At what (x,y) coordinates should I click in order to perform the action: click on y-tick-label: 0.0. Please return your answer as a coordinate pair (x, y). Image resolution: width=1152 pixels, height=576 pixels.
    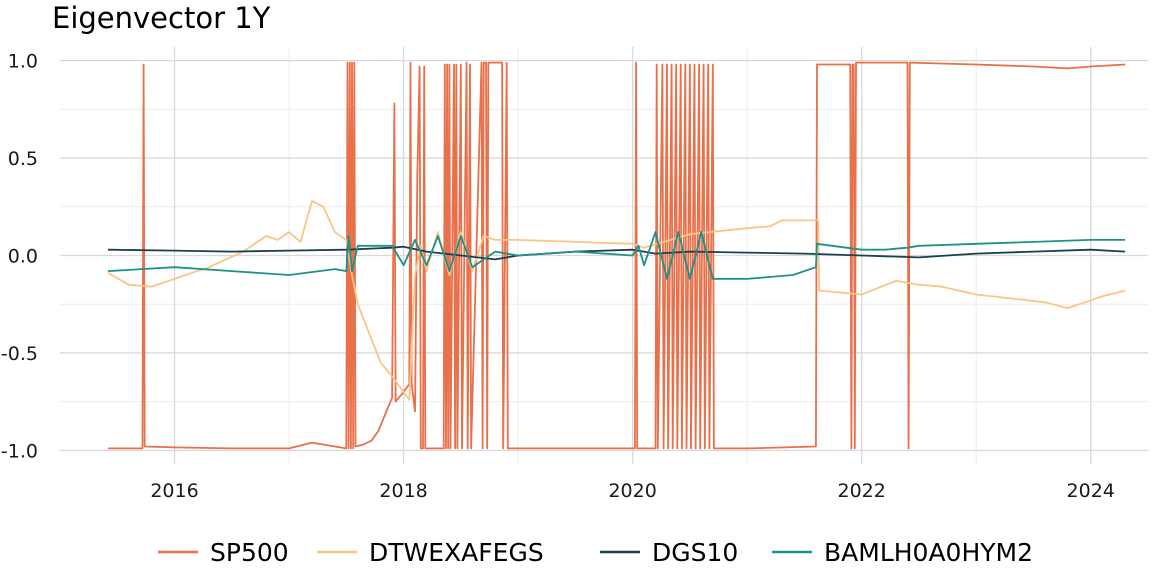
    Looking at the image, I should click on (23, 257).